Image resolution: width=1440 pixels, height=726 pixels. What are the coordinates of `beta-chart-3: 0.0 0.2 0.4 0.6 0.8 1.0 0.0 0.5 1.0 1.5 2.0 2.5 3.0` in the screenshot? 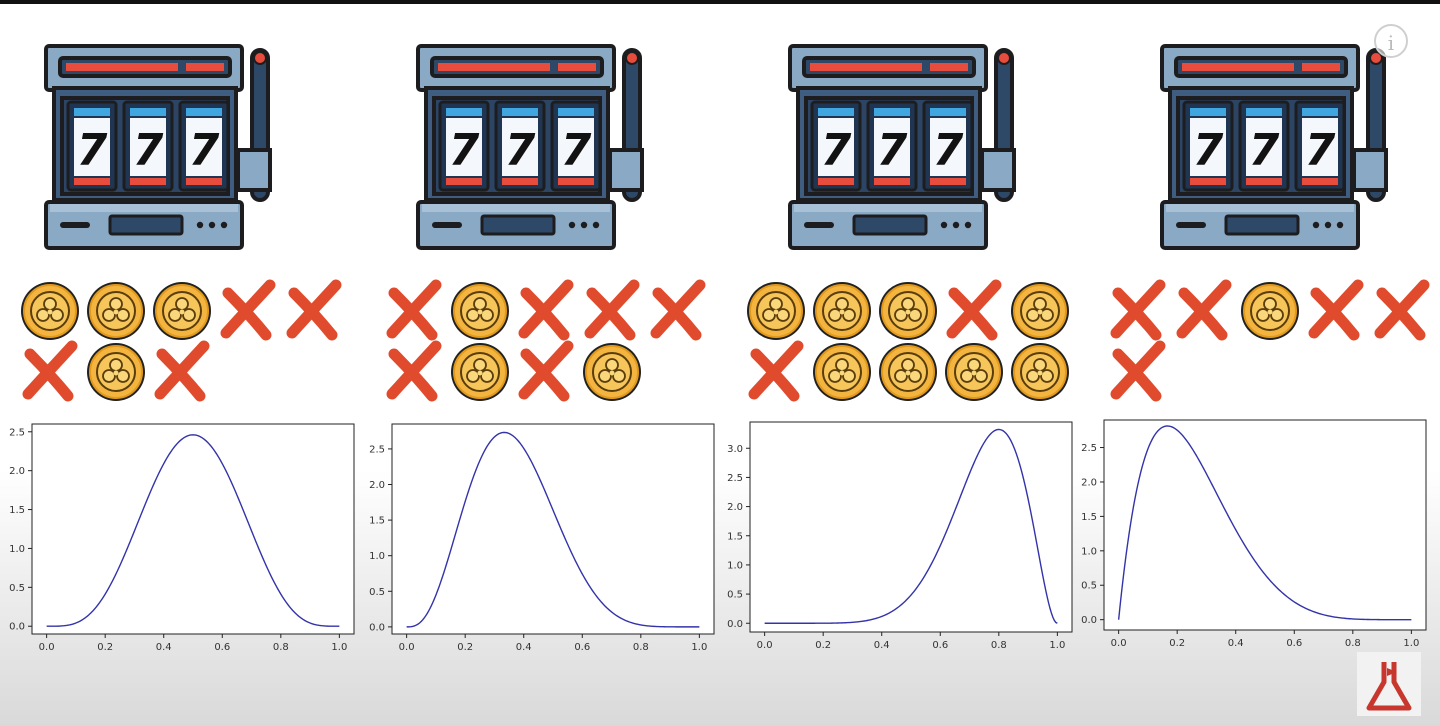 It's located at (900, 536).